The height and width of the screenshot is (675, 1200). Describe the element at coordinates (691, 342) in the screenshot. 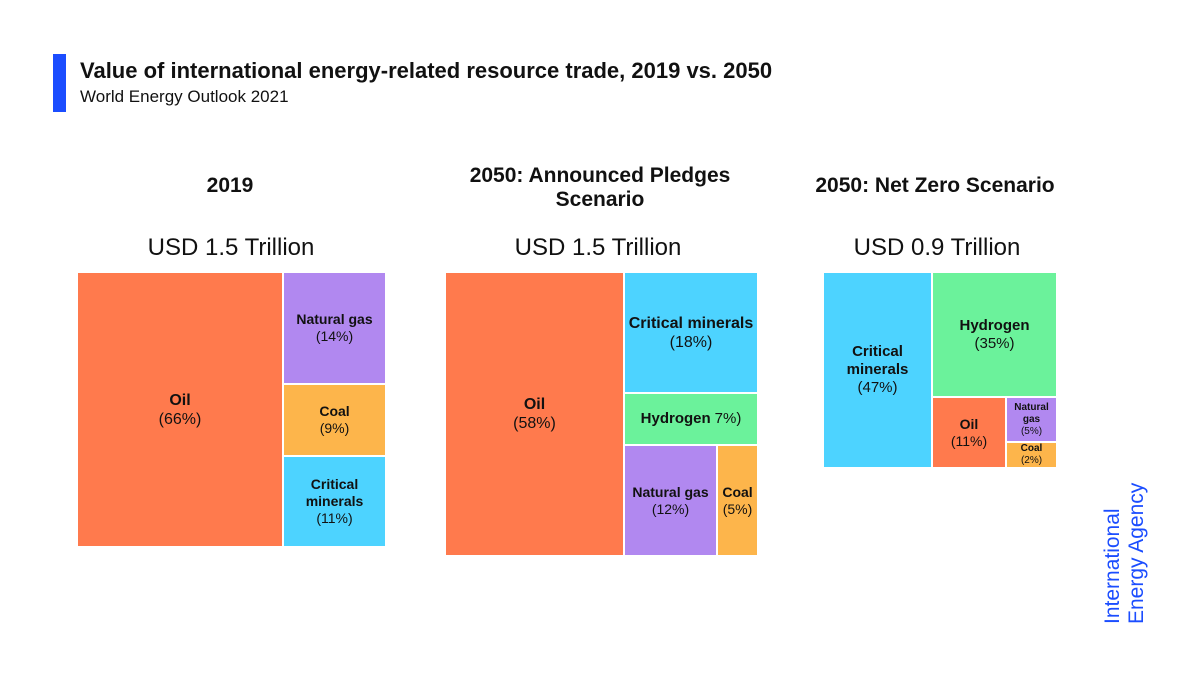

I see `tile-percentage: (18%)` at that location.